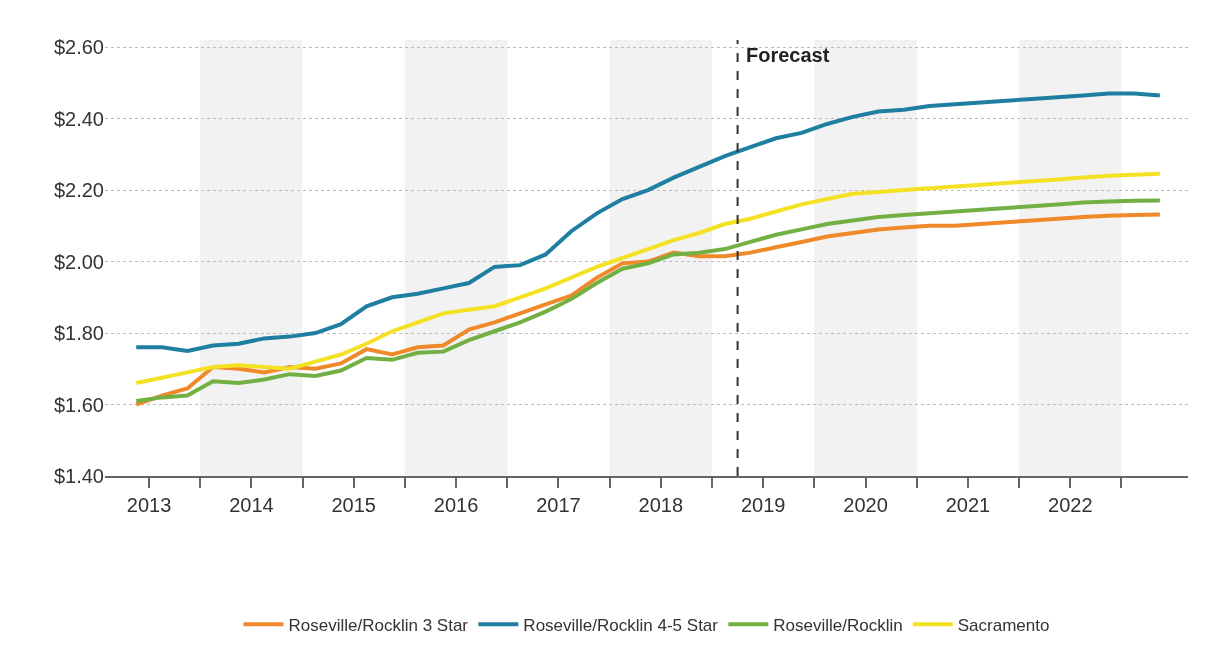  Describe the element at coordinates (968, 505) in the screenshot. I see `x-tick-label: 2021` at that location.